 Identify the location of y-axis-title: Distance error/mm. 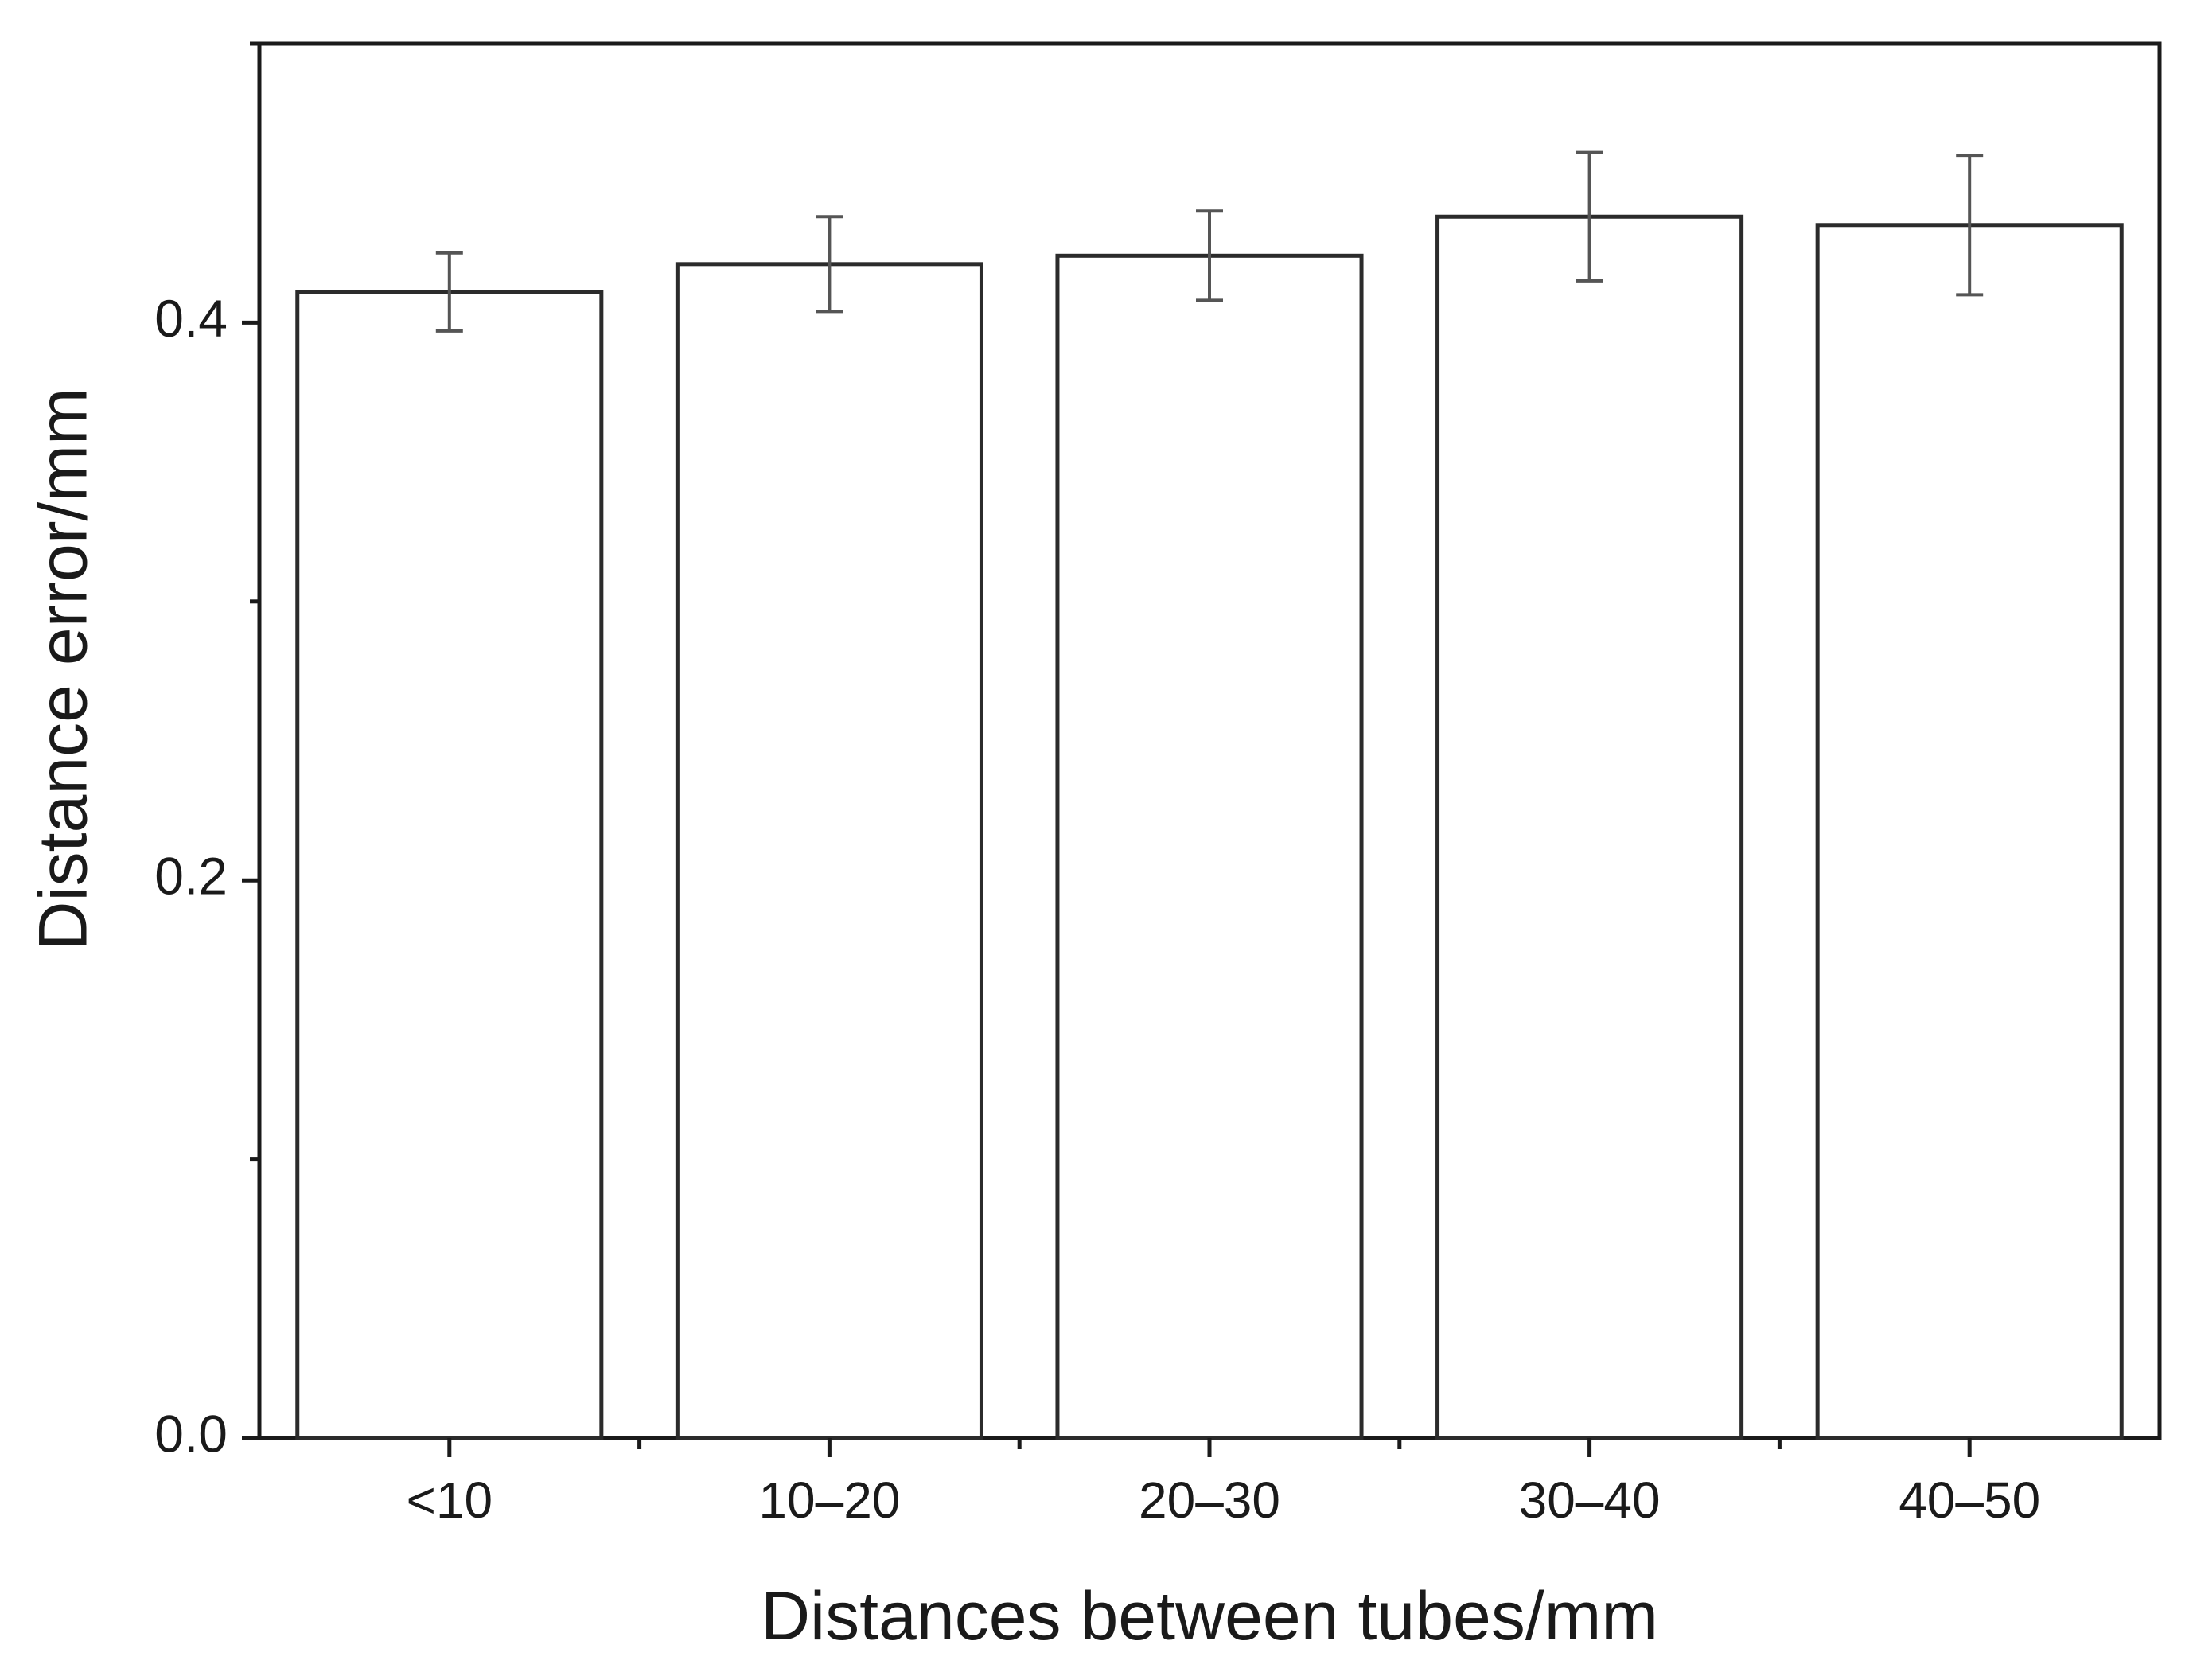
(63, 669).